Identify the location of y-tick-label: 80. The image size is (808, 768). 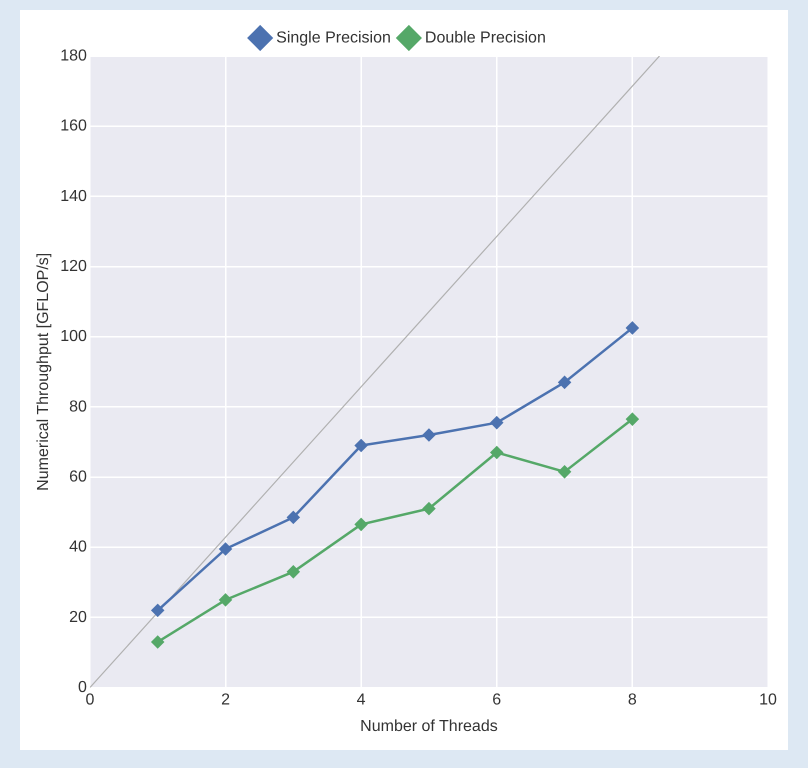
(78, 407).